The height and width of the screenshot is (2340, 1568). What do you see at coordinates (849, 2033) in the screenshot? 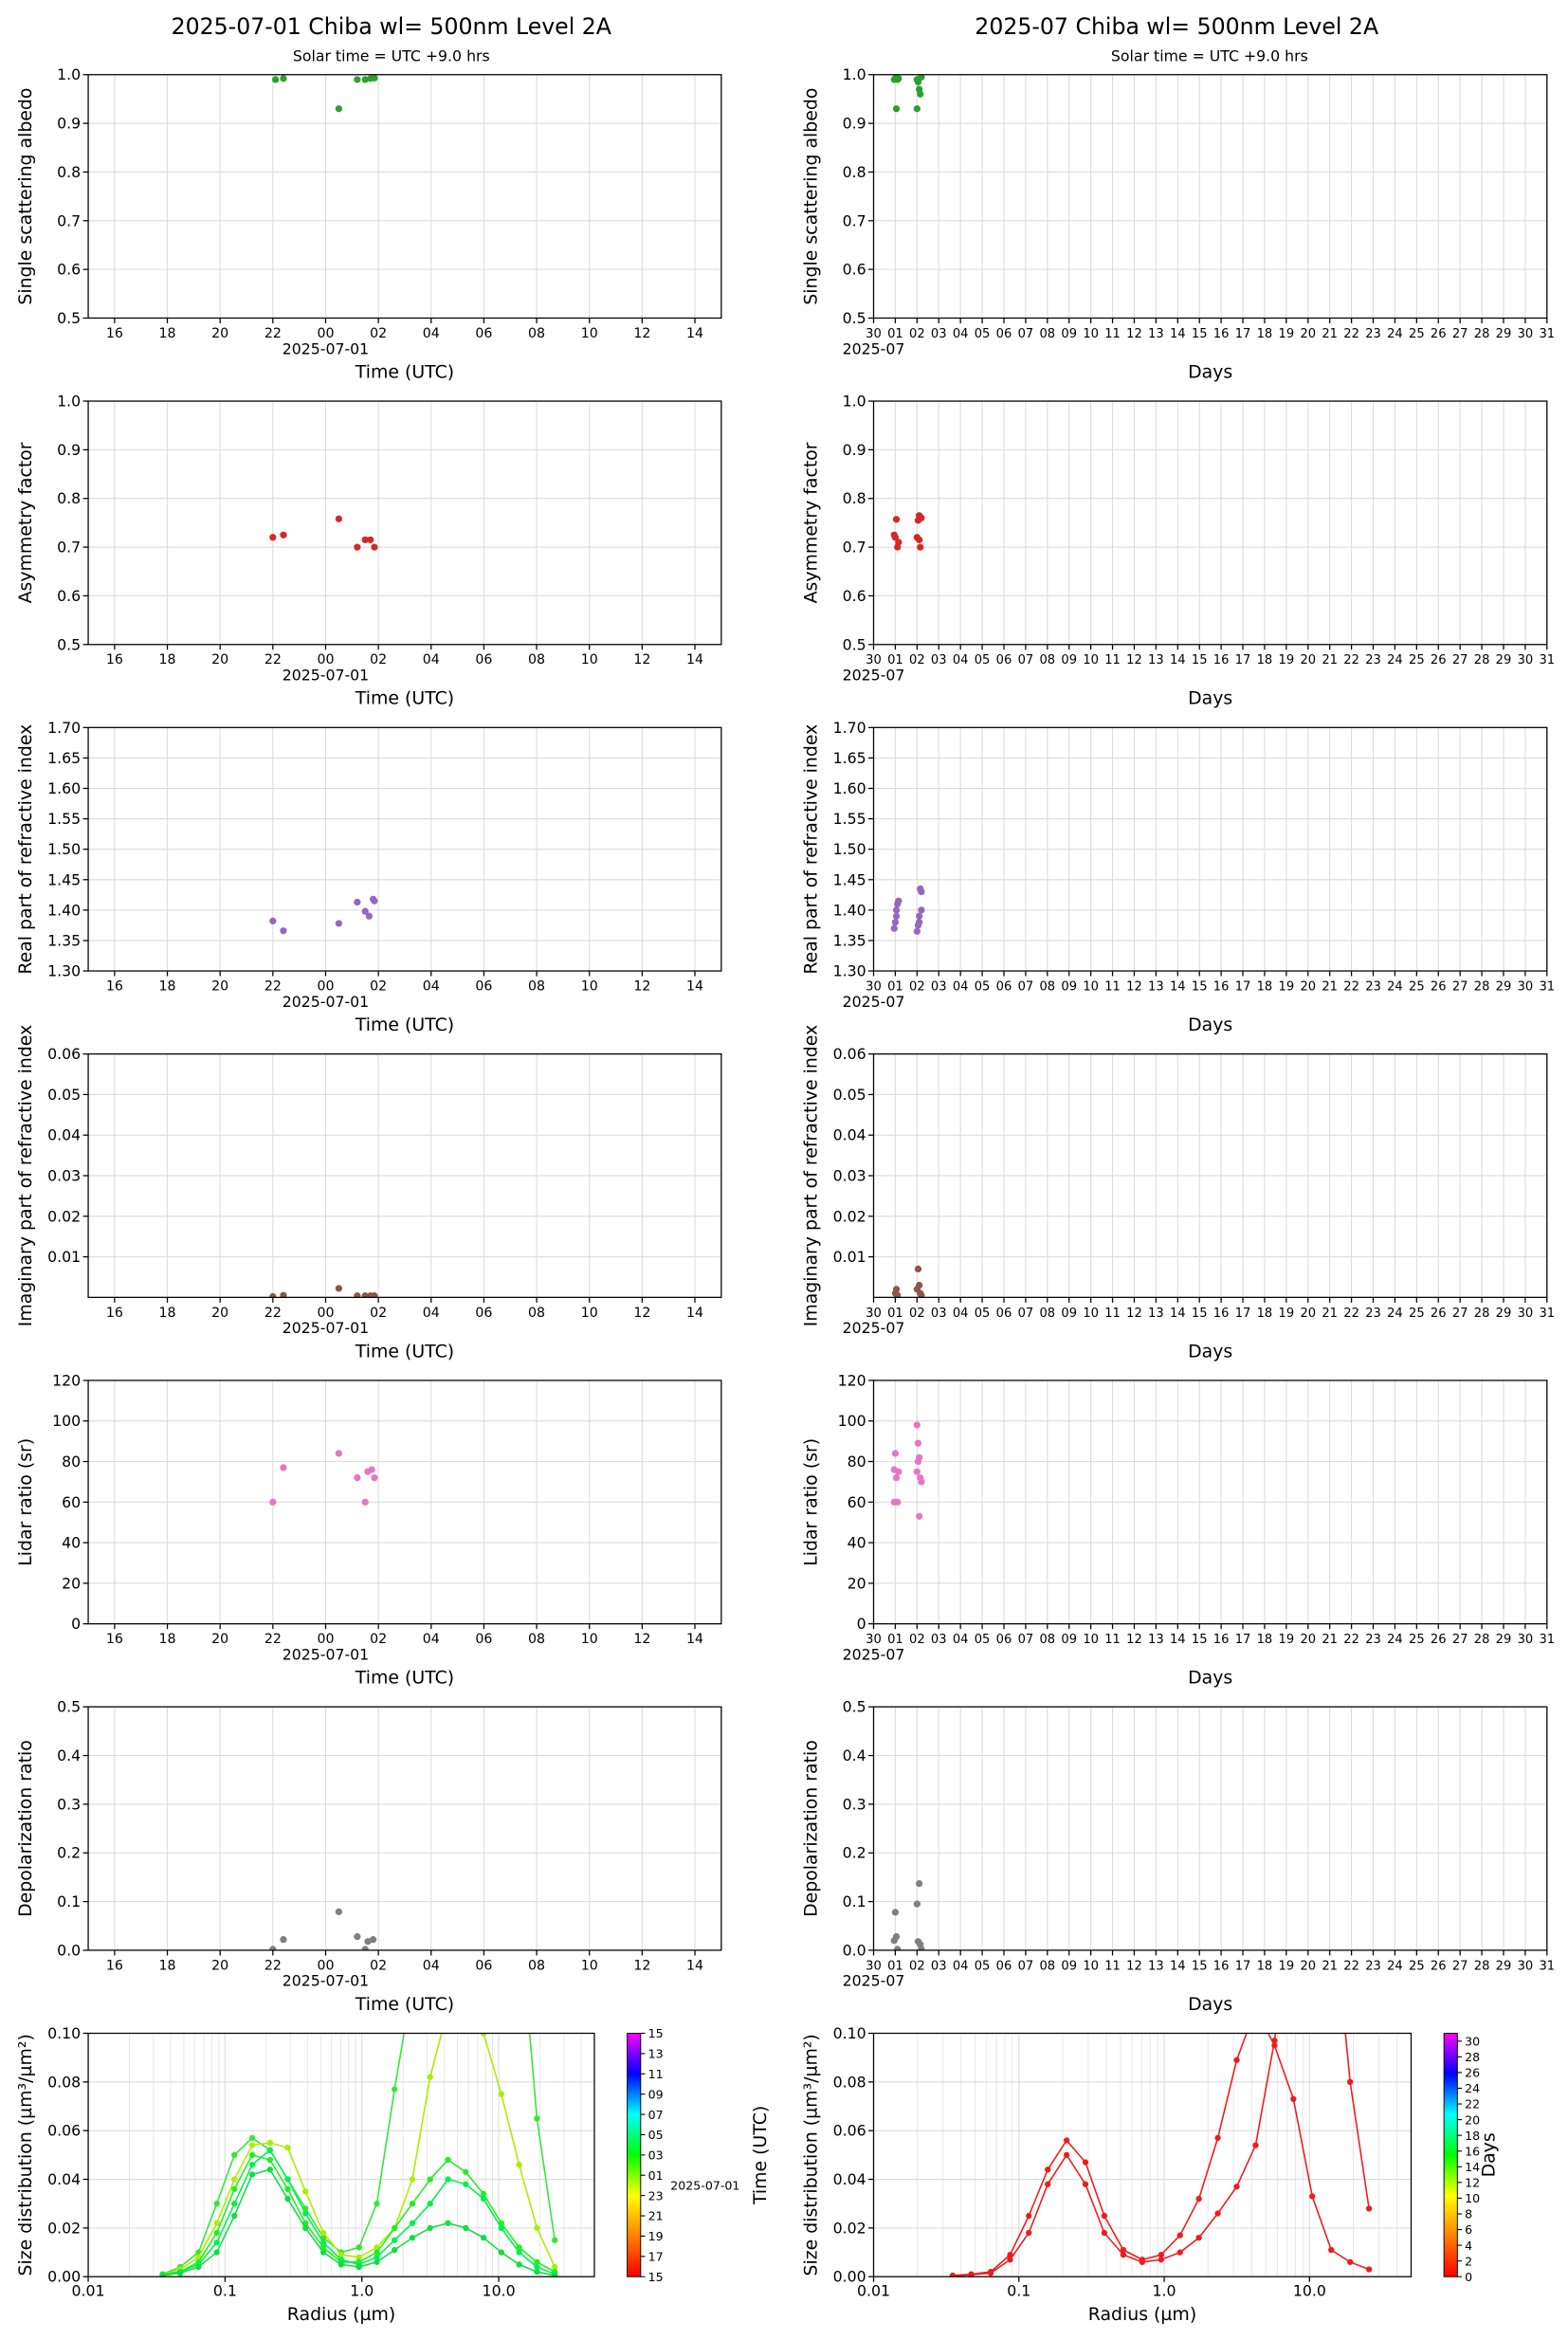
I see `y-tick-label: 0.10` at bounding box center [849, 2033].